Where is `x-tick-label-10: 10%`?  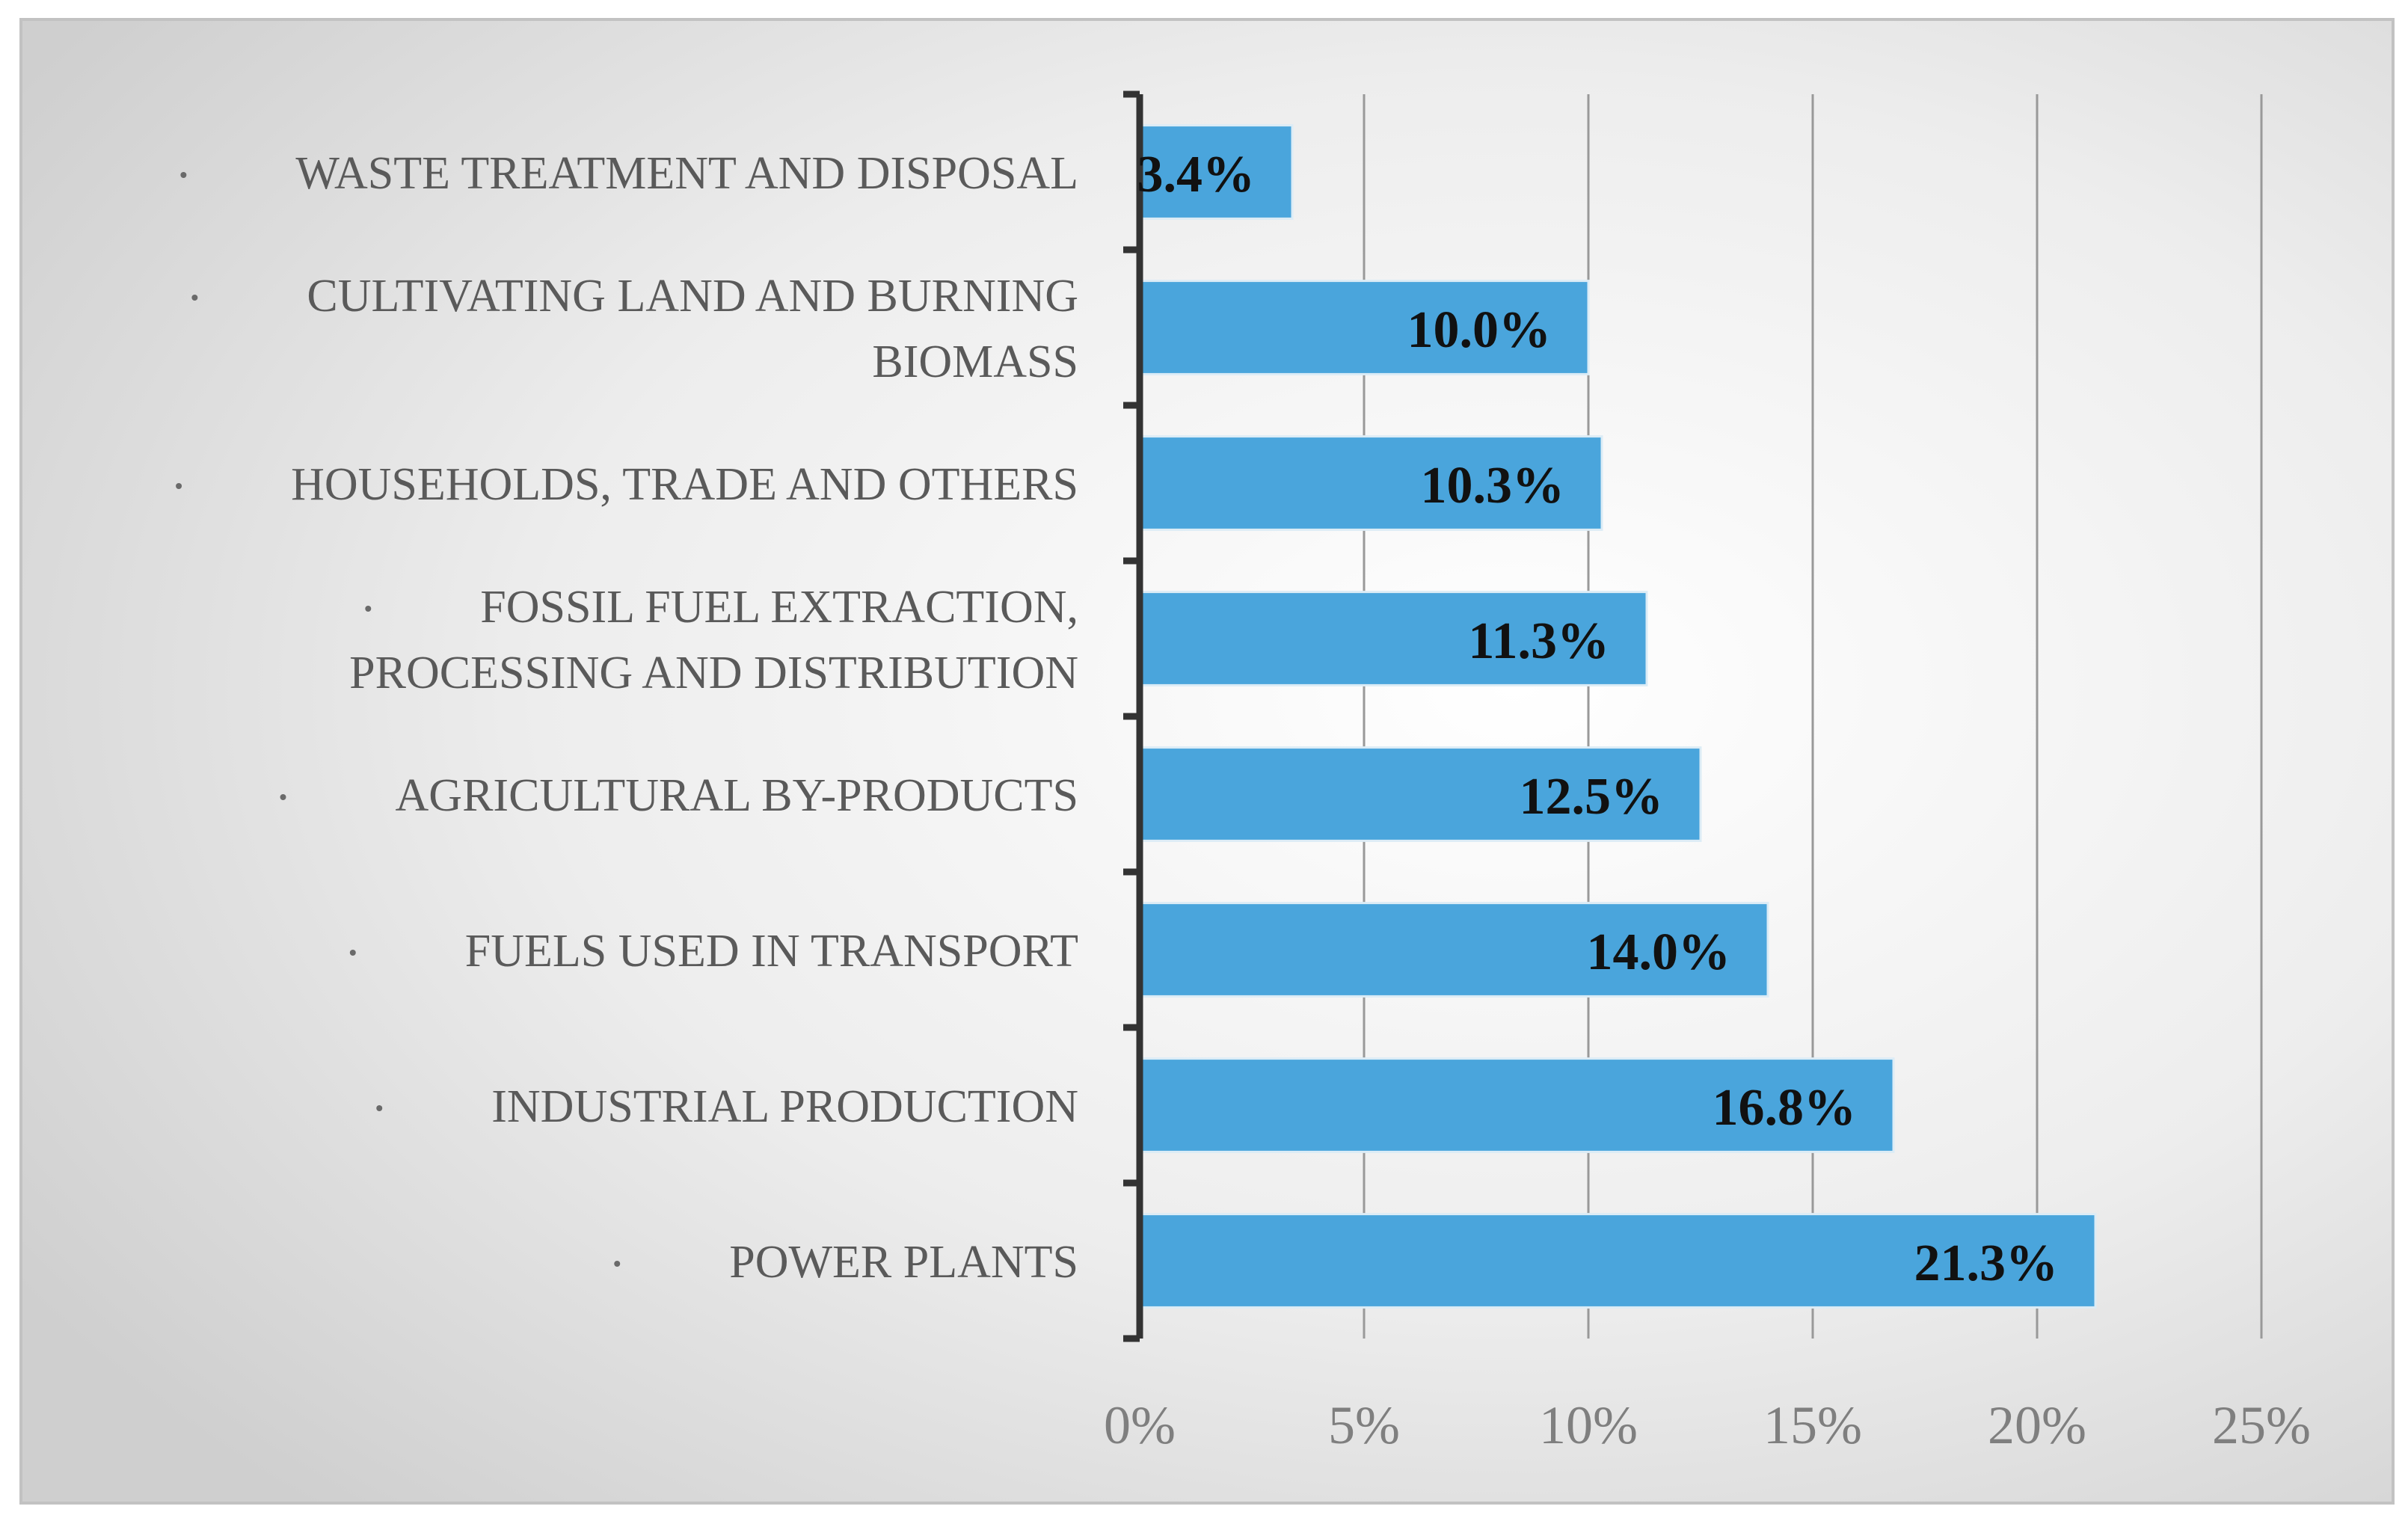
x-tick-label-10: 10% is located at coordinates (1588, 1425).